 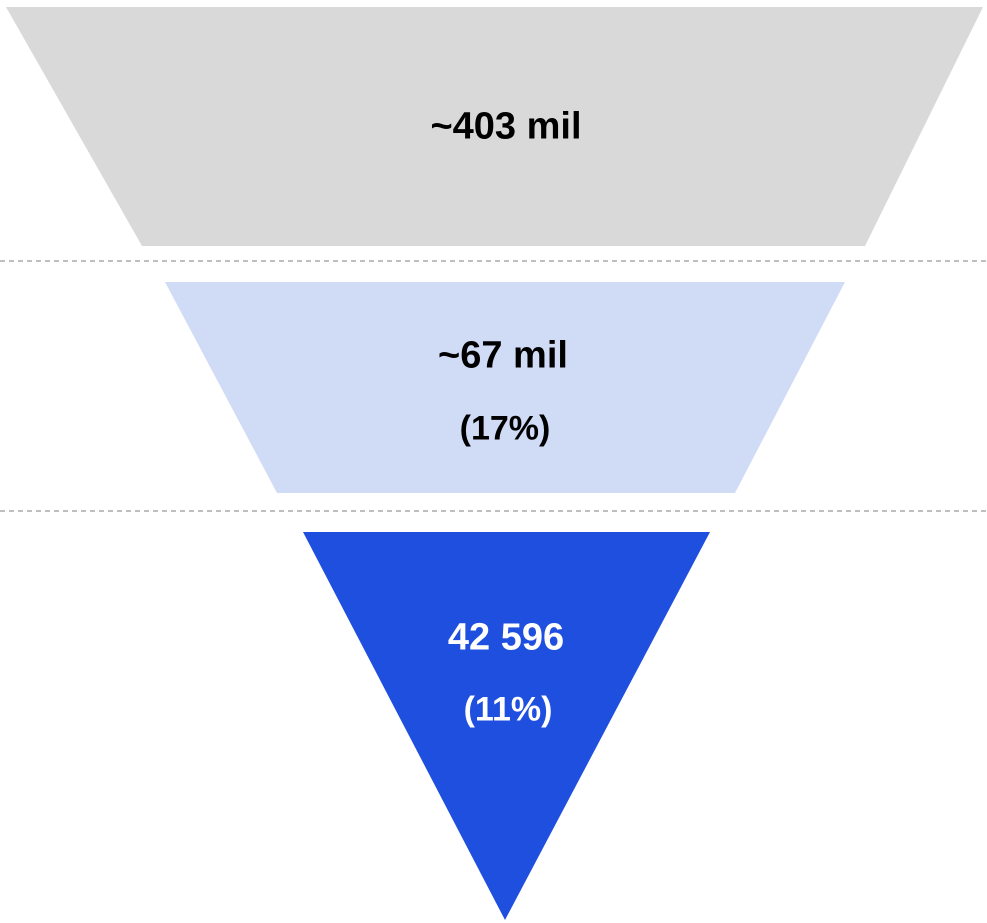 I want to click on funnel-tier-3-value: 42 596, so click(x=506, y=637).